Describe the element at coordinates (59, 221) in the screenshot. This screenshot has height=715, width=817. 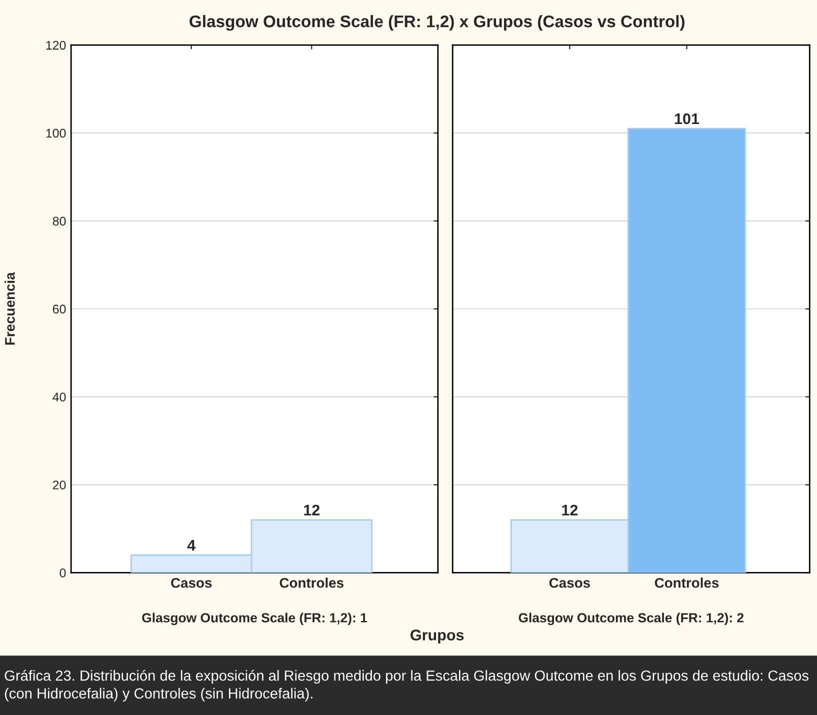
I see `y-tick-label: 80` at that location.